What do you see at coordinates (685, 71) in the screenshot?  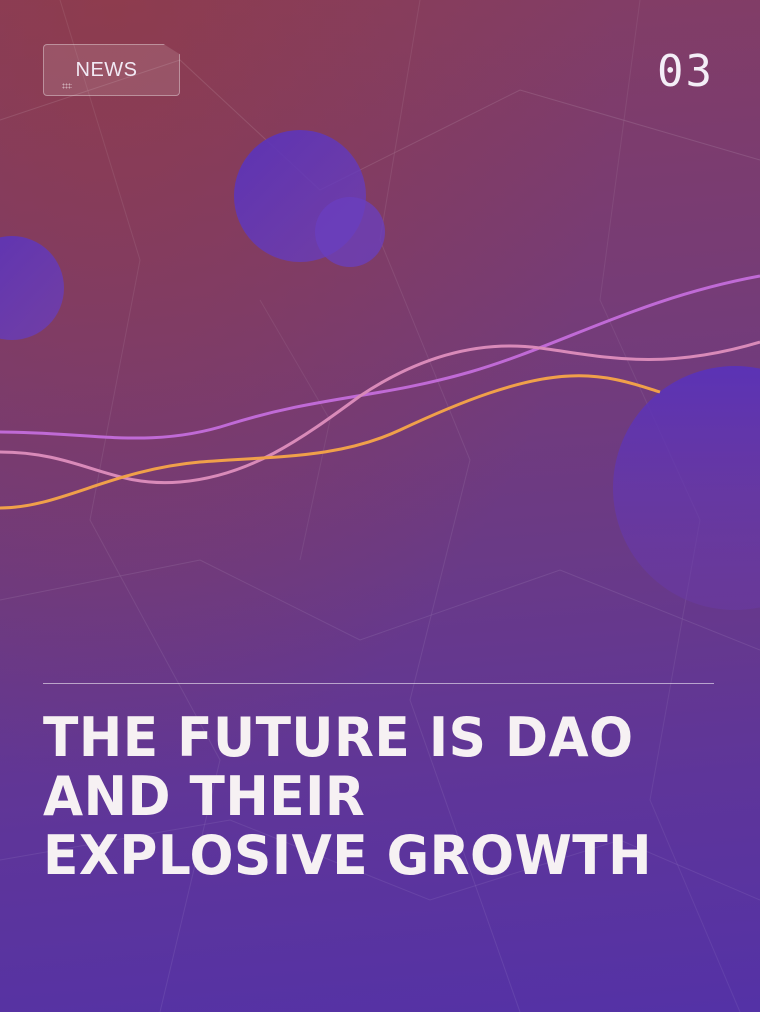 I see `page-number: 03` at bounding box center [685, 71].